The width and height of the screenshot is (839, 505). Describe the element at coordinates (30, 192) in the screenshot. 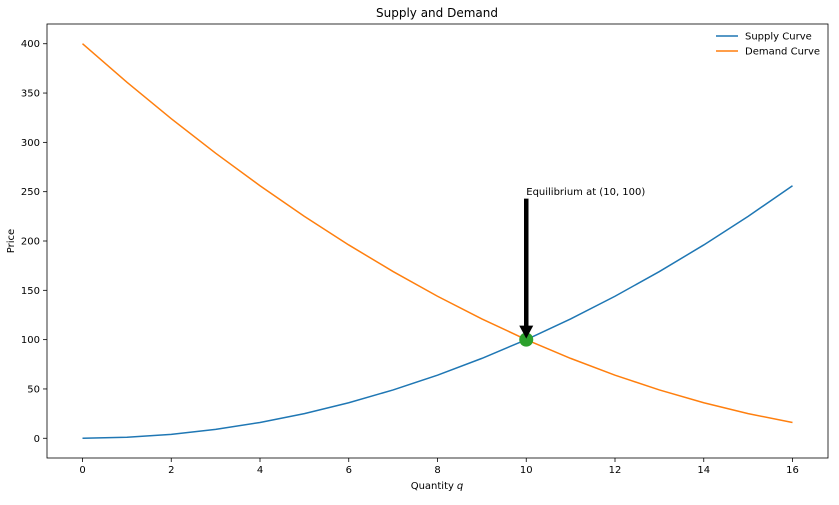

I see `y-tick-label-250: 250` at that location.